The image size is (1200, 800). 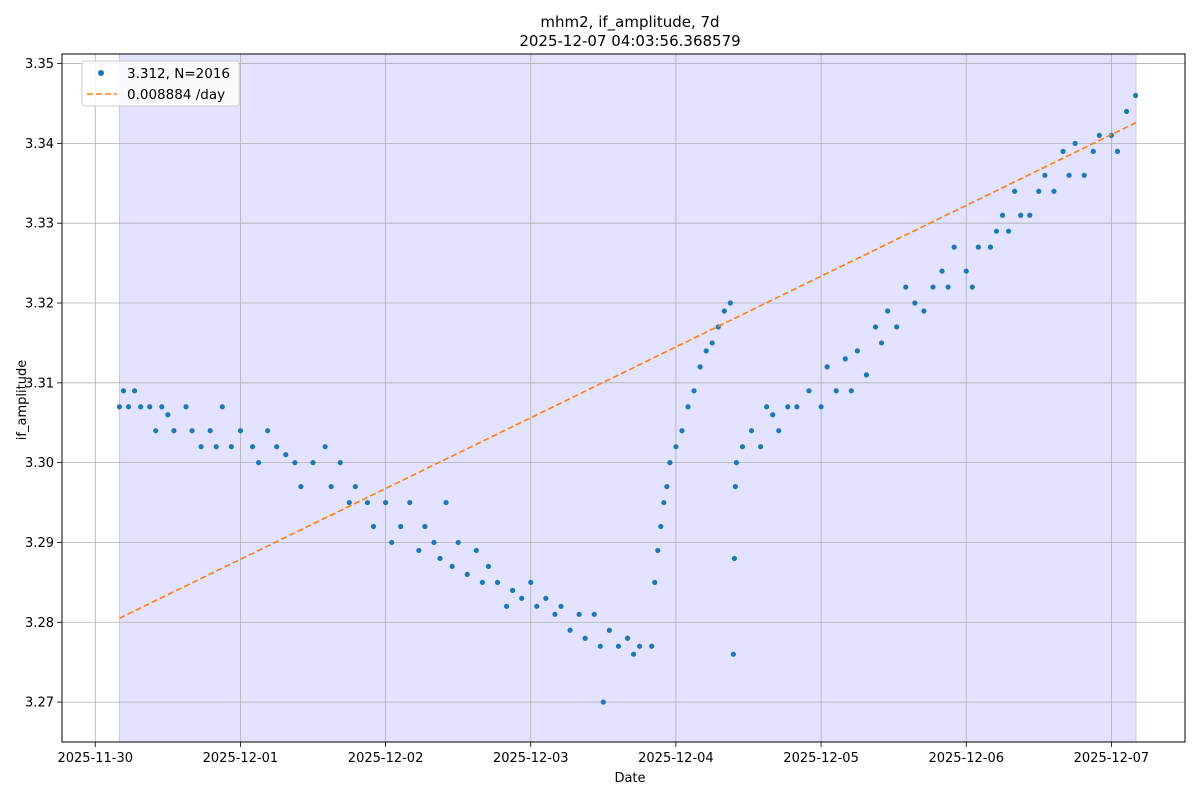 I want to click on y-tick-label: 3.29, so click(x=39, y=543).